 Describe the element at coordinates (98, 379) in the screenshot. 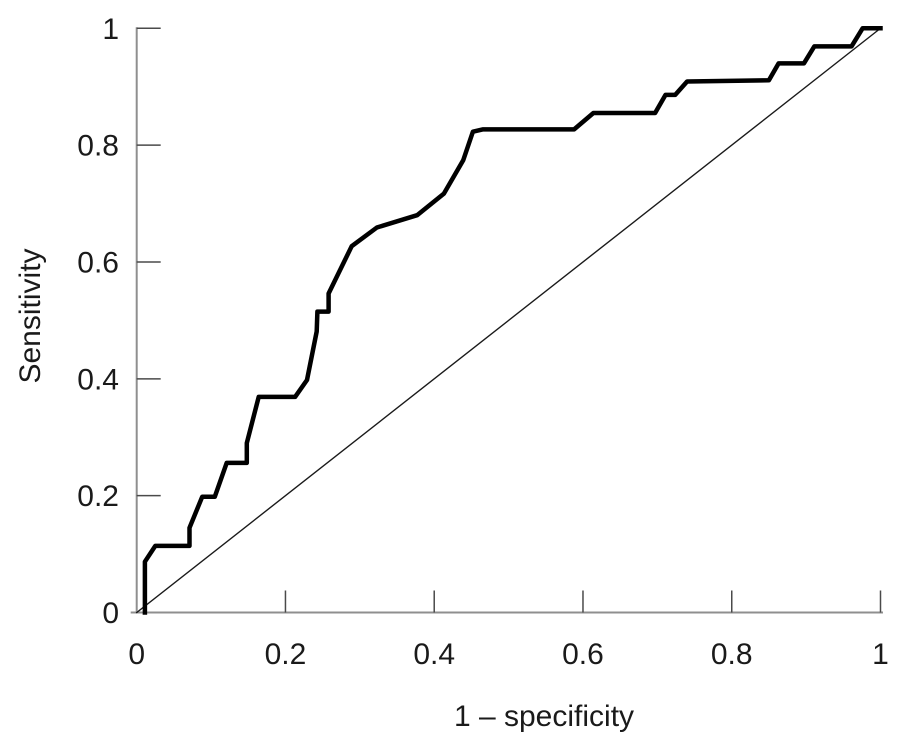

I see `y-tick-label: 0.4` at that location.